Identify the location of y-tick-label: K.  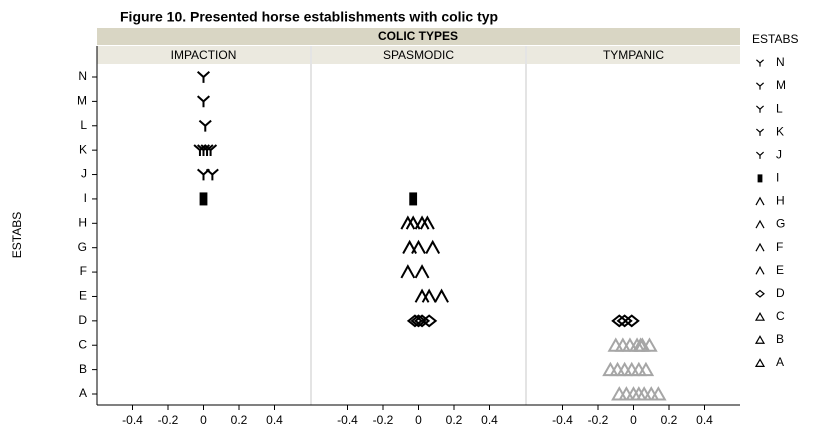
(83, 149).